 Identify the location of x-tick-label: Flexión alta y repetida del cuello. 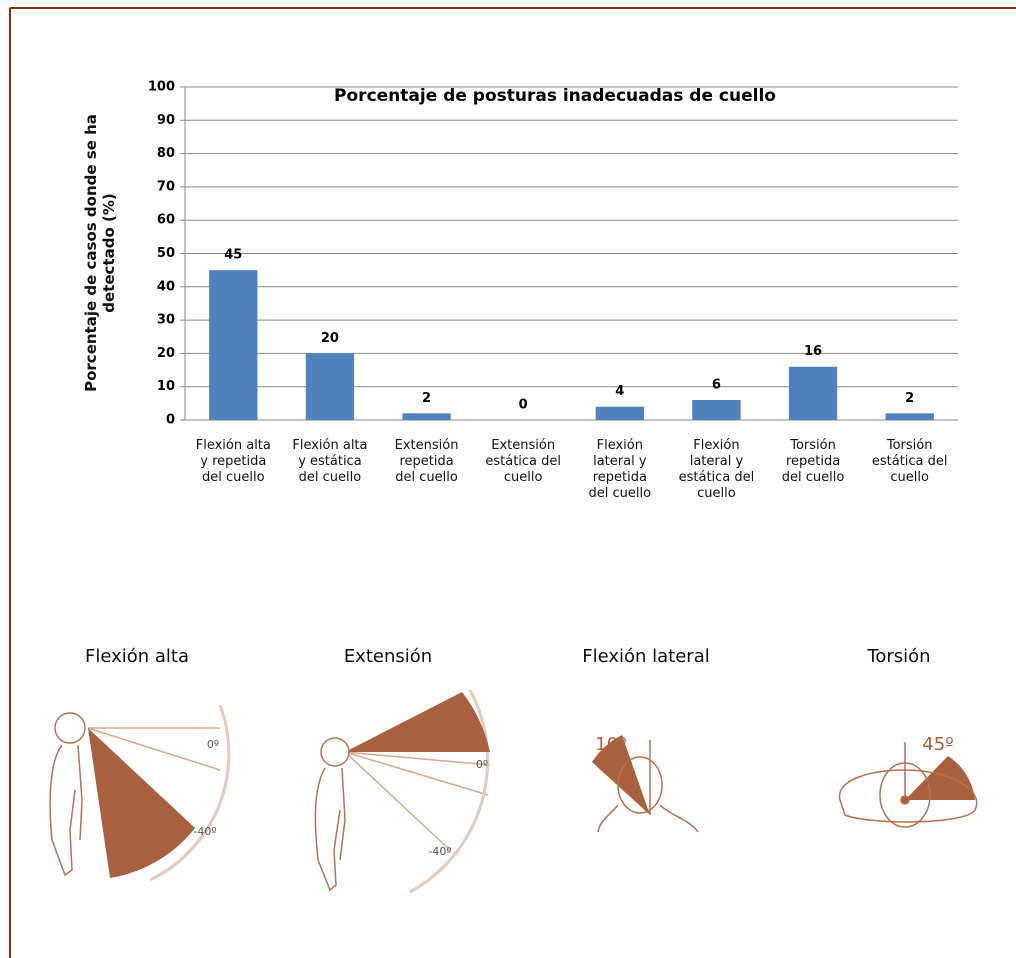
(233, 461).